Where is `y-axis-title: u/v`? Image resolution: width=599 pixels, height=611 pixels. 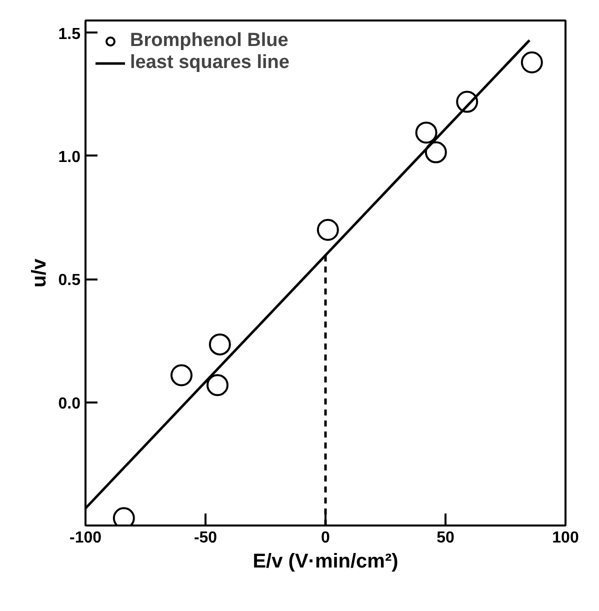
y-axis-title: u/v is located at coordinates (39, 273).